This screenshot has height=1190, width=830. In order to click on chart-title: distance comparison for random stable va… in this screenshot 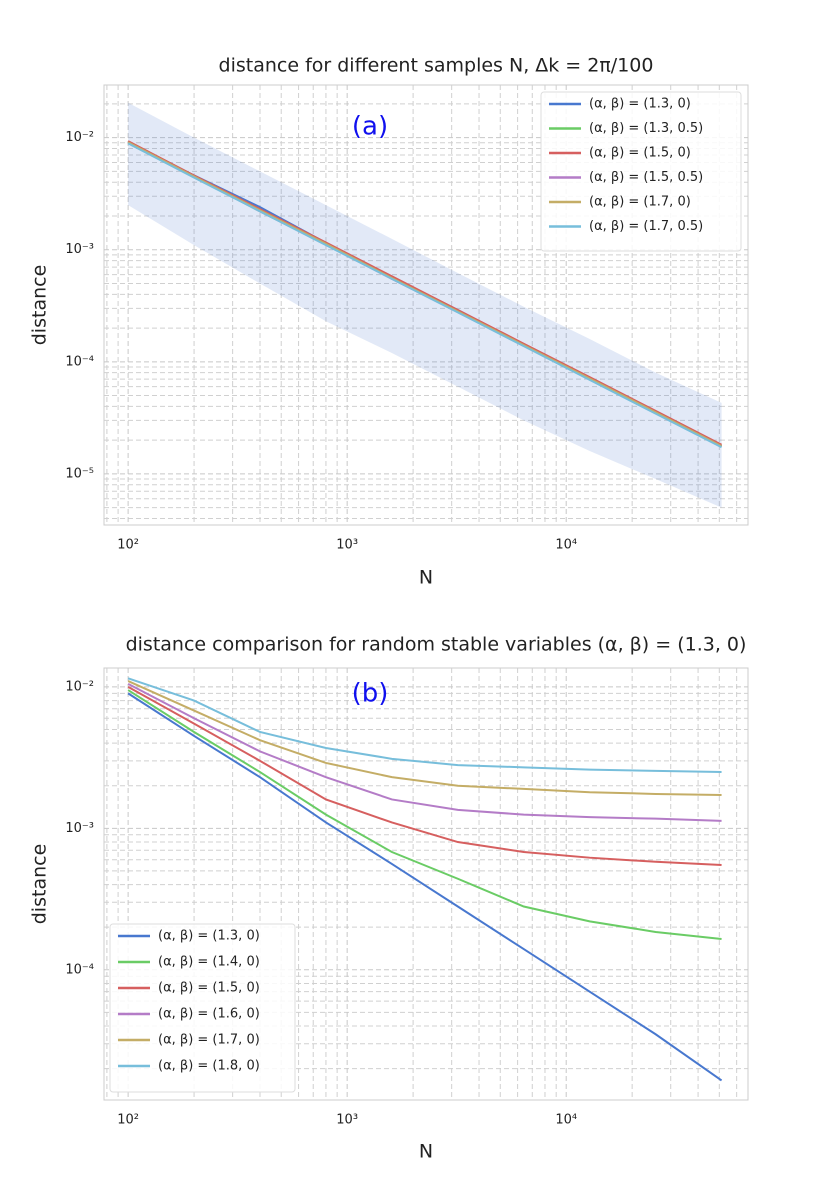, I will do `click(436, 645)`.